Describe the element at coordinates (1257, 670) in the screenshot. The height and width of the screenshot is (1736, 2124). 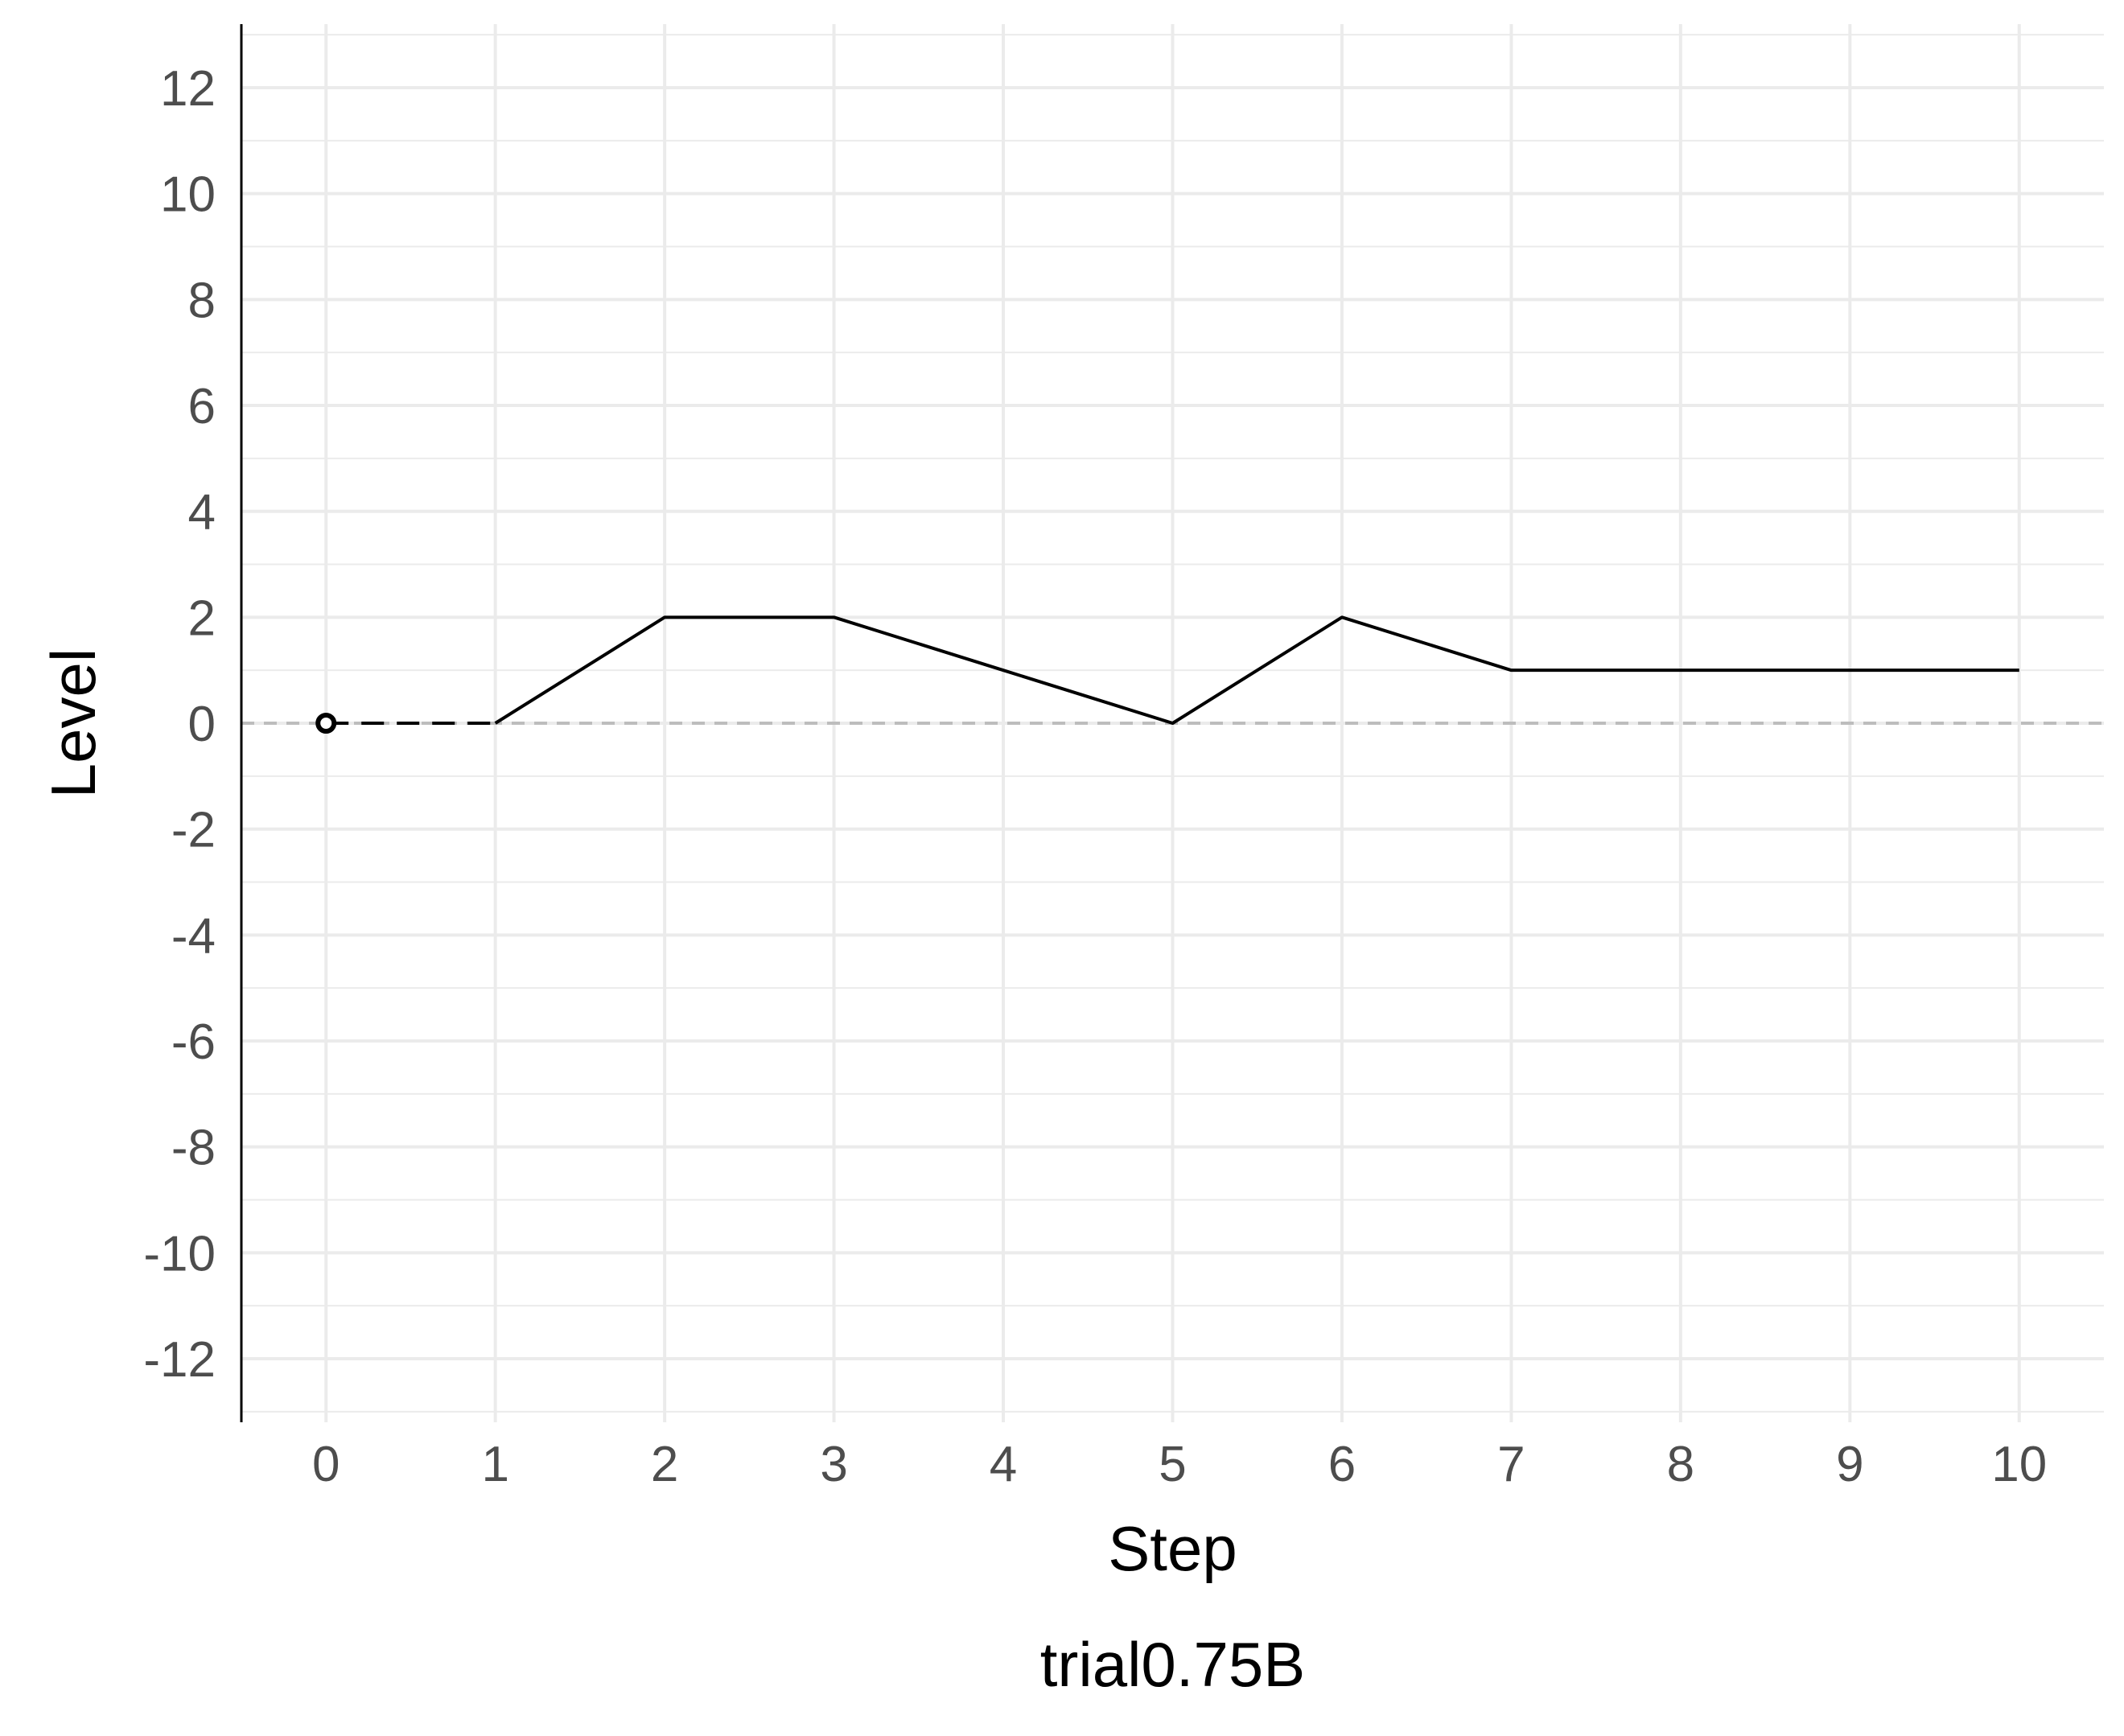
I see `series-line` at that location.